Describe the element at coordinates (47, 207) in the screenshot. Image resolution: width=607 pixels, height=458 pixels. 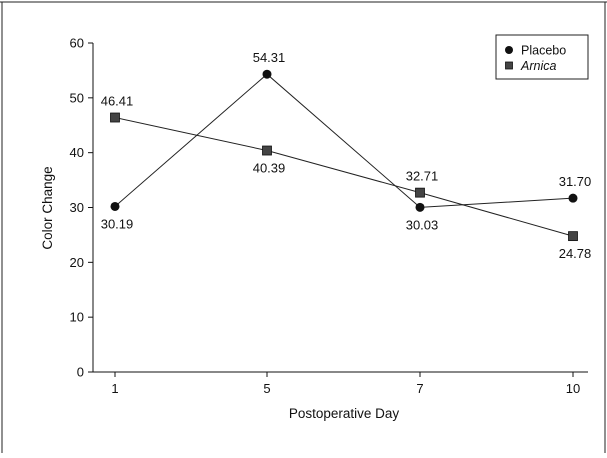
I see `y-axis-title: Color Change` at that location.